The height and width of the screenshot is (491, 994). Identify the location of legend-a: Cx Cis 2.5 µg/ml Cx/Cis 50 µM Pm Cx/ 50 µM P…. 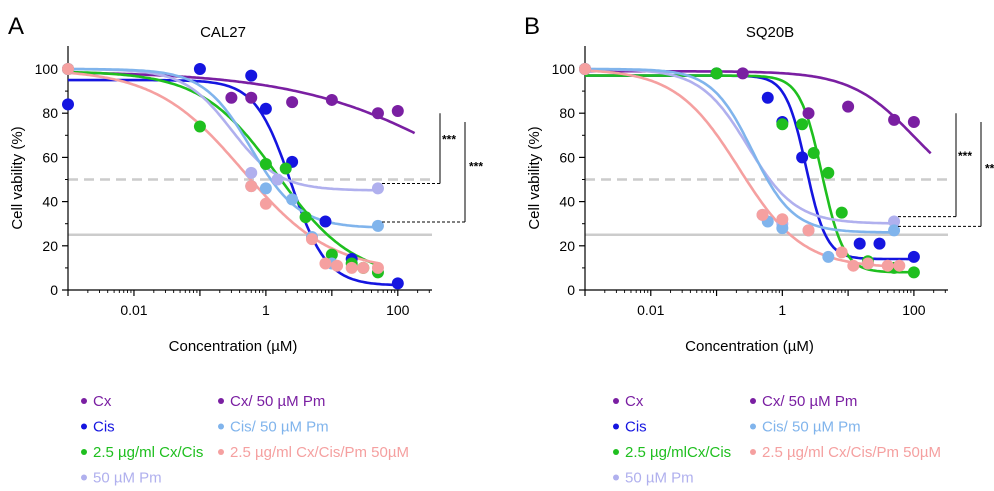
(245, 440).